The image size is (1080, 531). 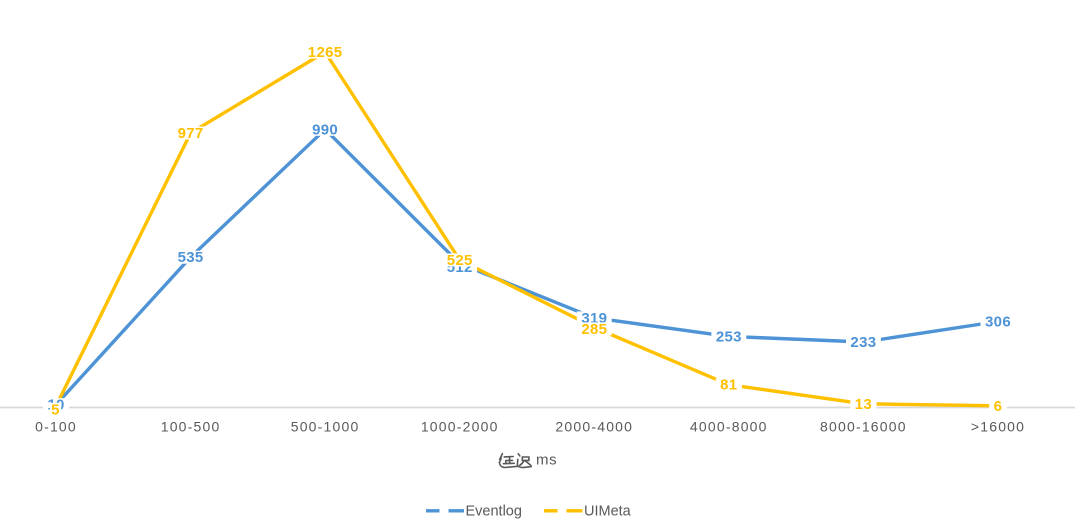 What do you see at coordinates (56, 427) in the screenshot?
I see `svg-text: 0-100` at bounding box center [56, 427].